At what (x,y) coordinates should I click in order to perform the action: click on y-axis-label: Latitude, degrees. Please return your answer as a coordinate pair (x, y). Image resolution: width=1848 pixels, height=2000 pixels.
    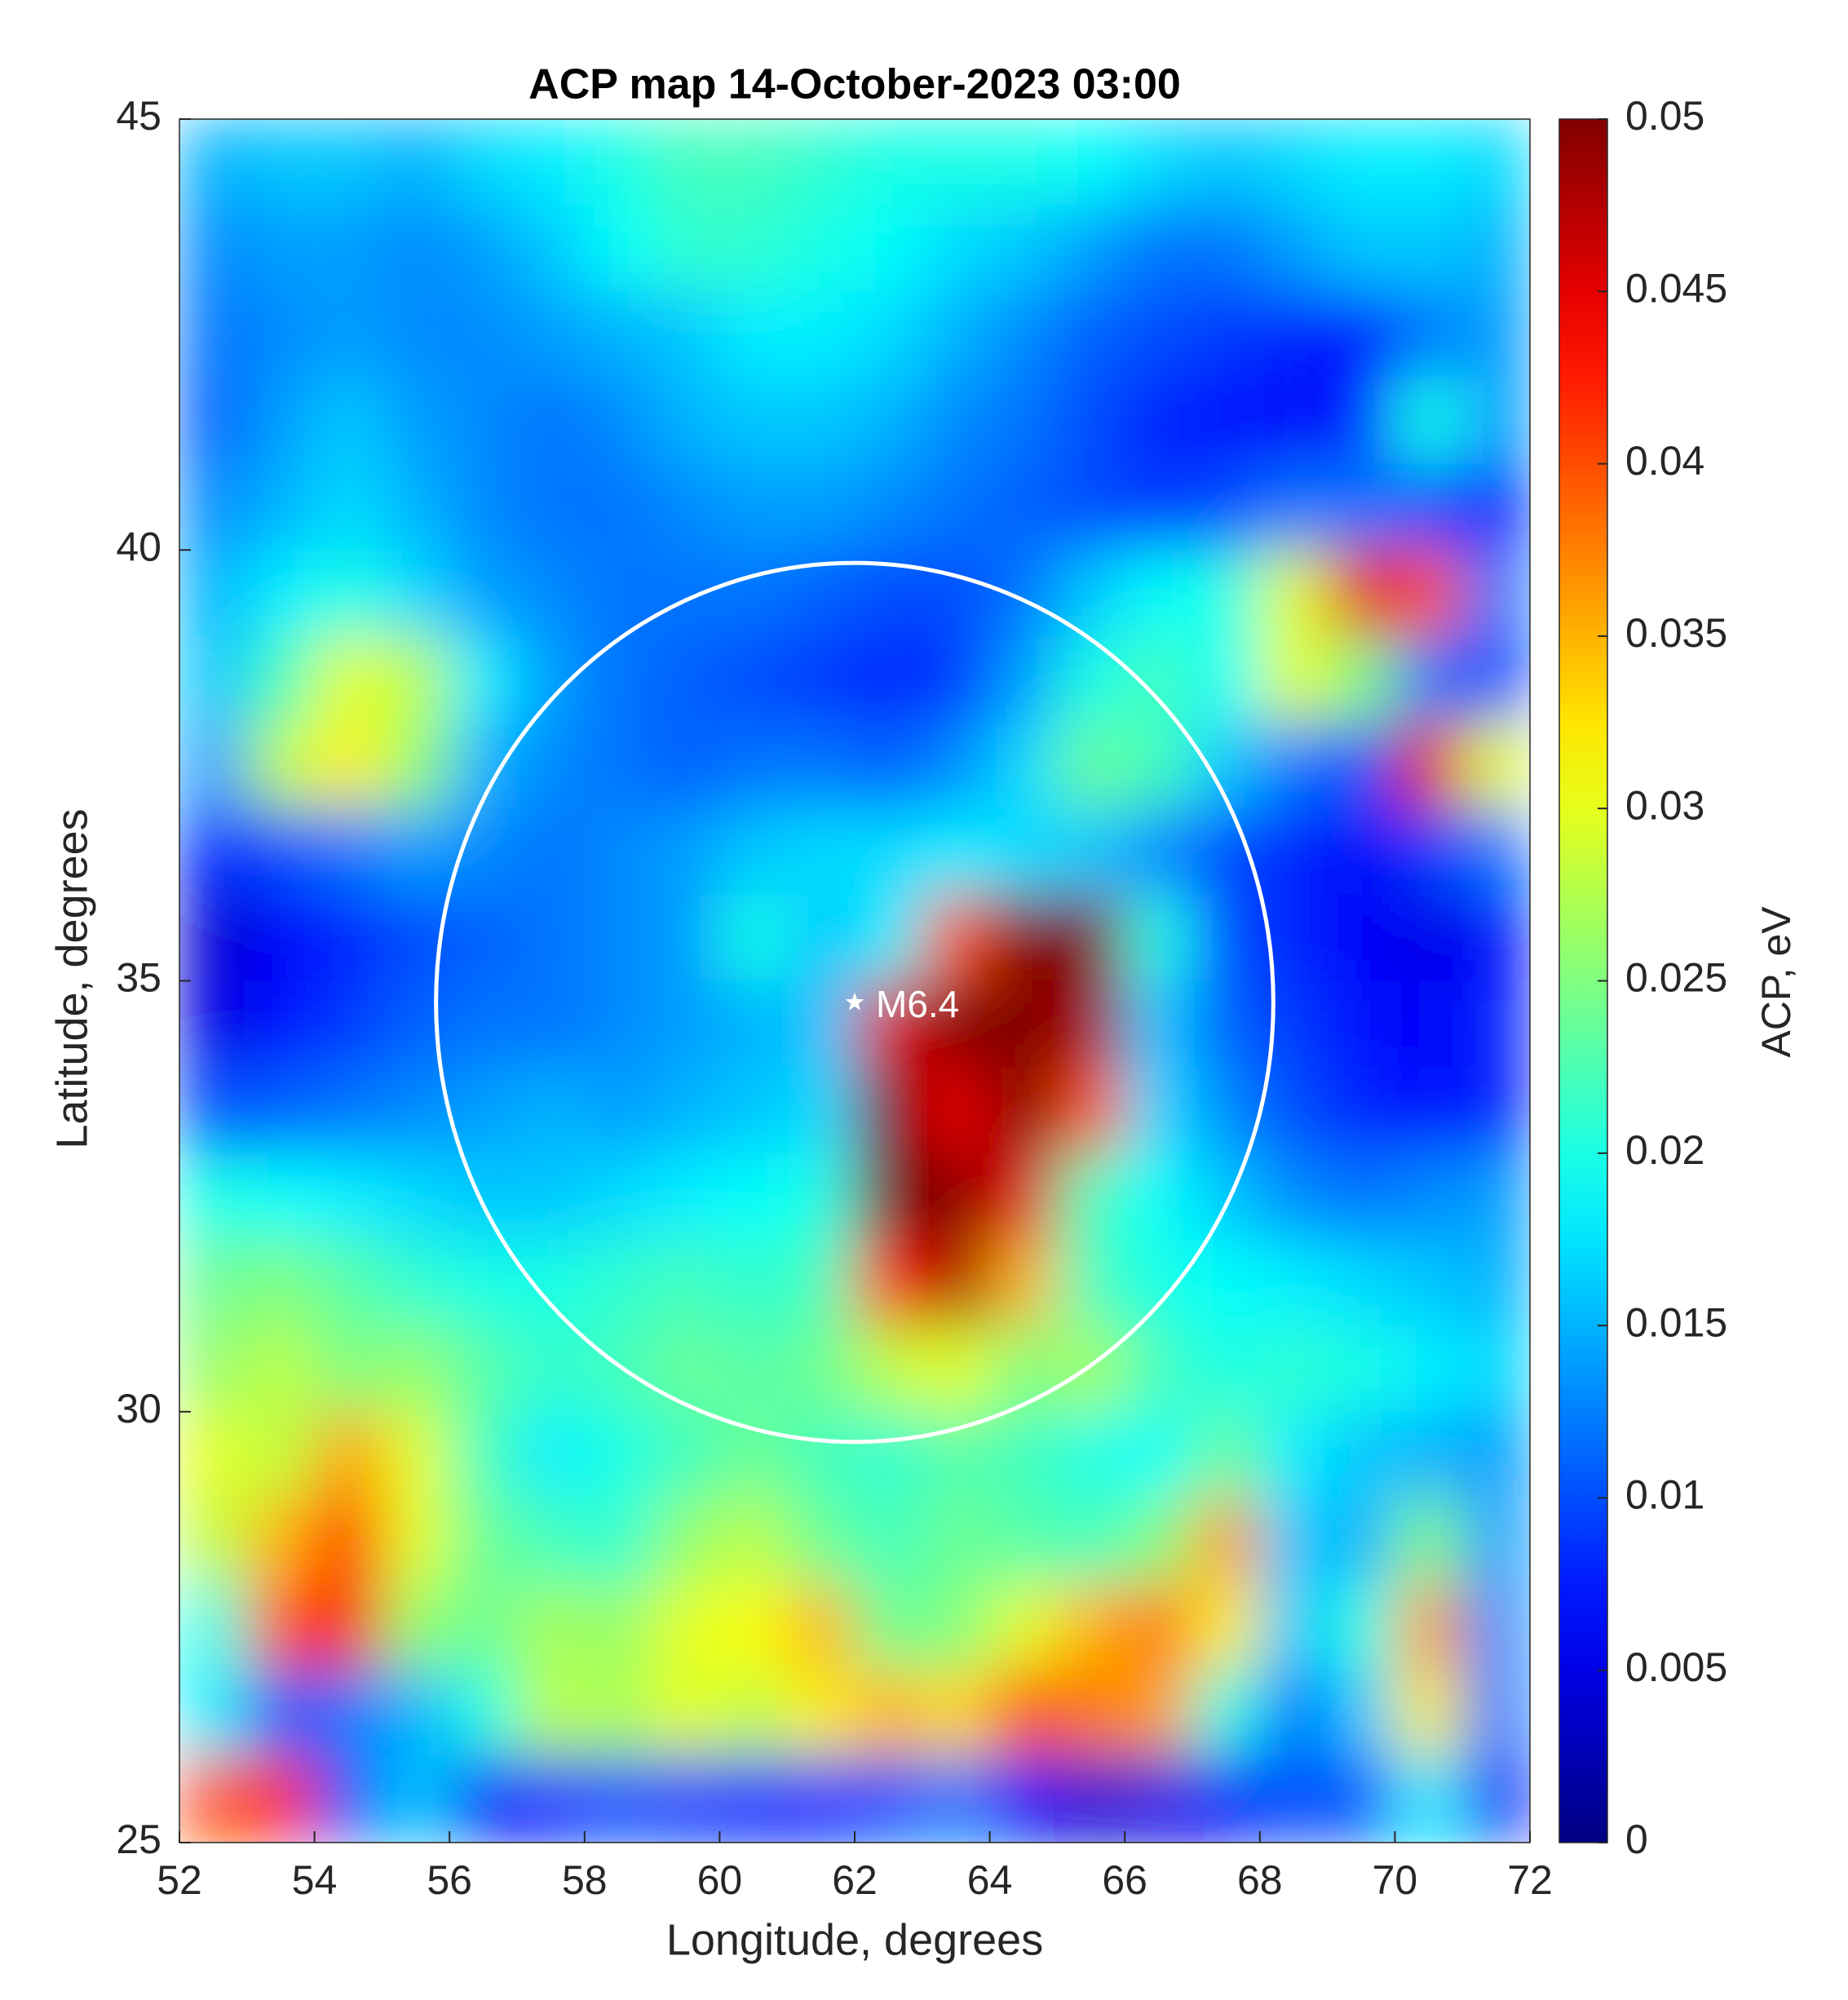
    Looking at the image, I should click on (71, 978).